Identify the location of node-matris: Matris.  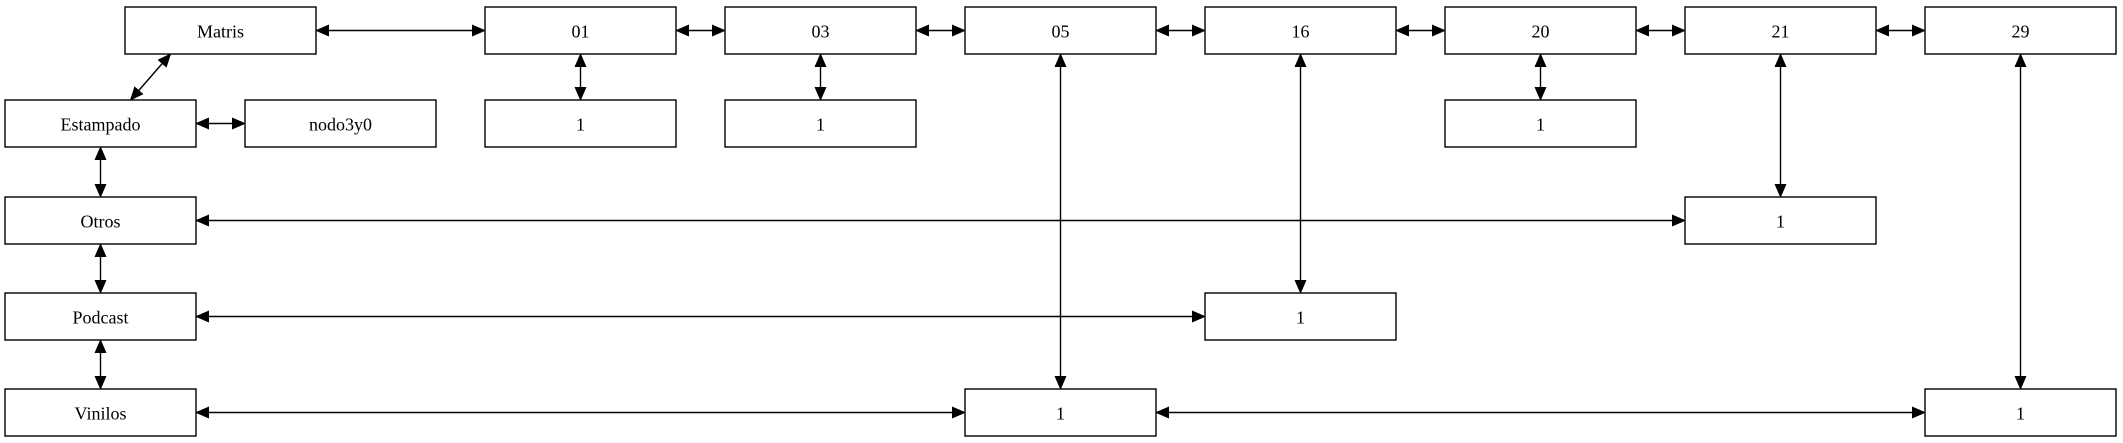
(220, 30).